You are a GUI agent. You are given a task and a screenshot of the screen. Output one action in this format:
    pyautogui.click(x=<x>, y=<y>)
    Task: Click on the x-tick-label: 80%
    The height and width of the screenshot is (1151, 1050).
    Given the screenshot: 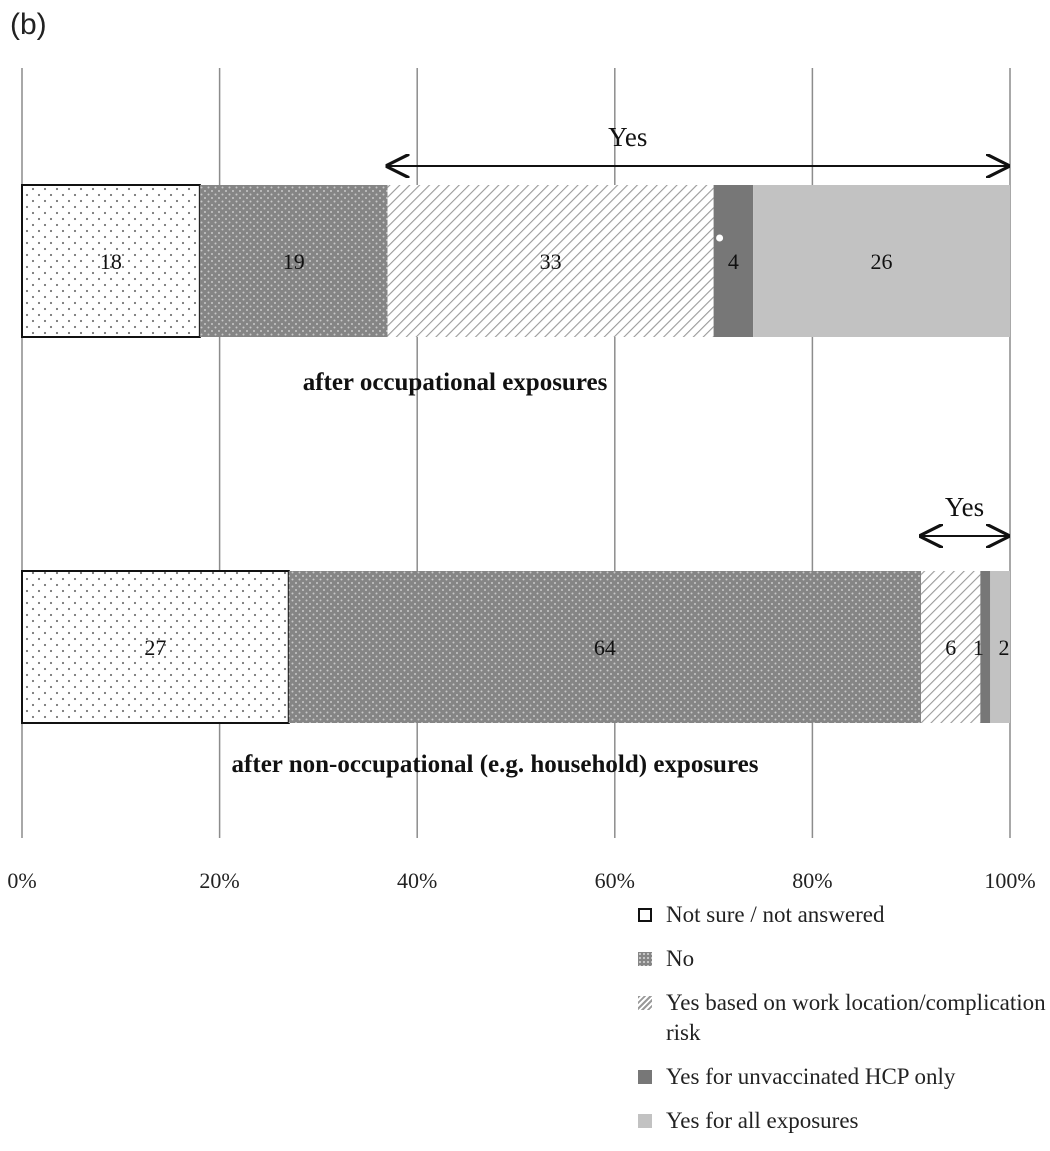 What is the action you would take?
    pyautogui.click(x=812, y=880)
    